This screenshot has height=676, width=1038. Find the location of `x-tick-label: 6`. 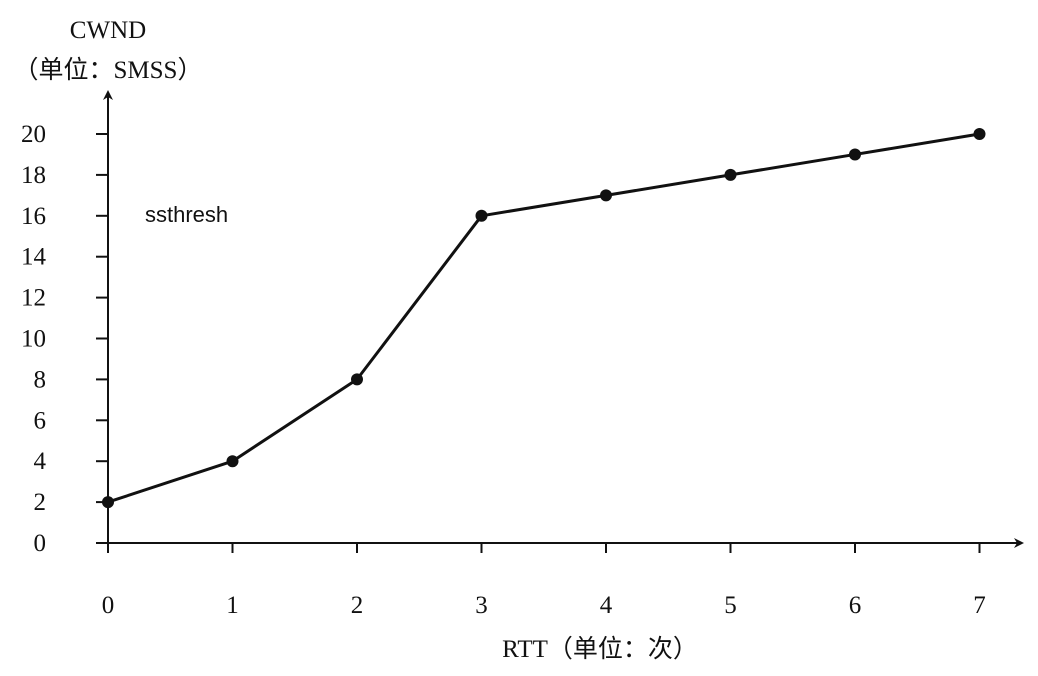

x-tick-label: 6 is located at coordinates (855, 605).